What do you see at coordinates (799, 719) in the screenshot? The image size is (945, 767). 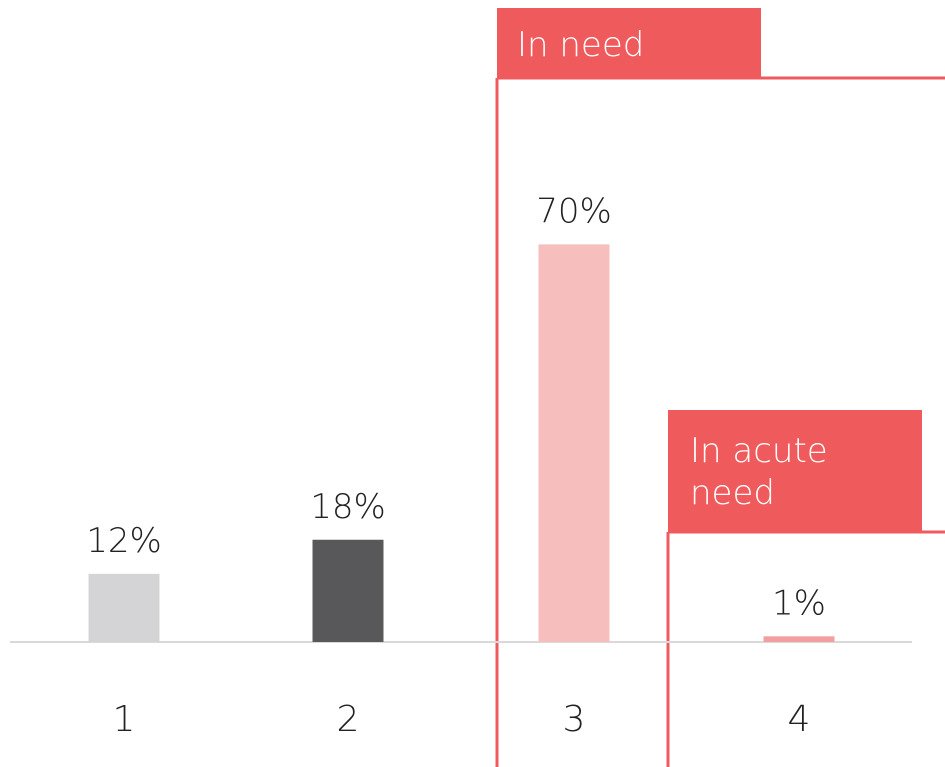 I see `category-label-4: 4` at bounding box center [799, 719].